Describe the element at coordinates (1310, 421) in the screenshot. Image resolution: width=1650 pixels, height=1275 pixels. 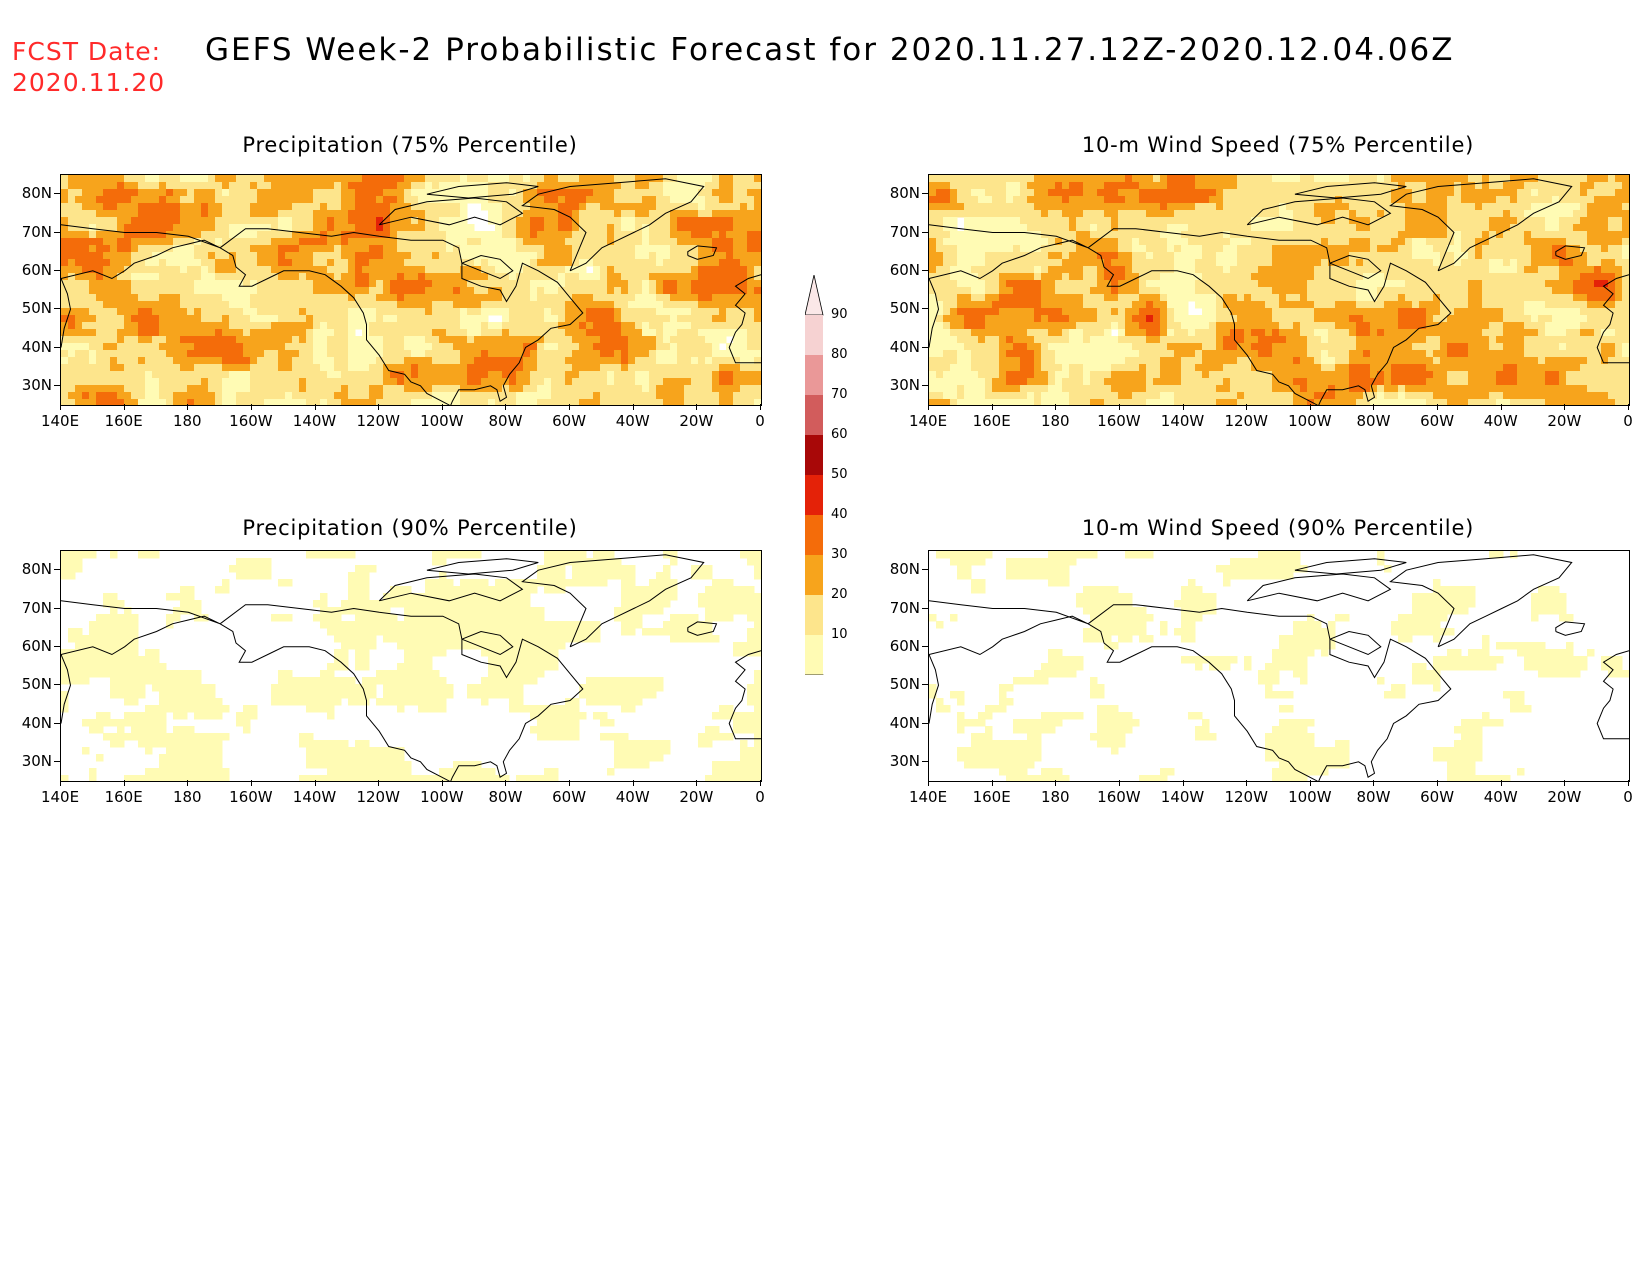
I see `lon-tick-label: 100W` at that location.